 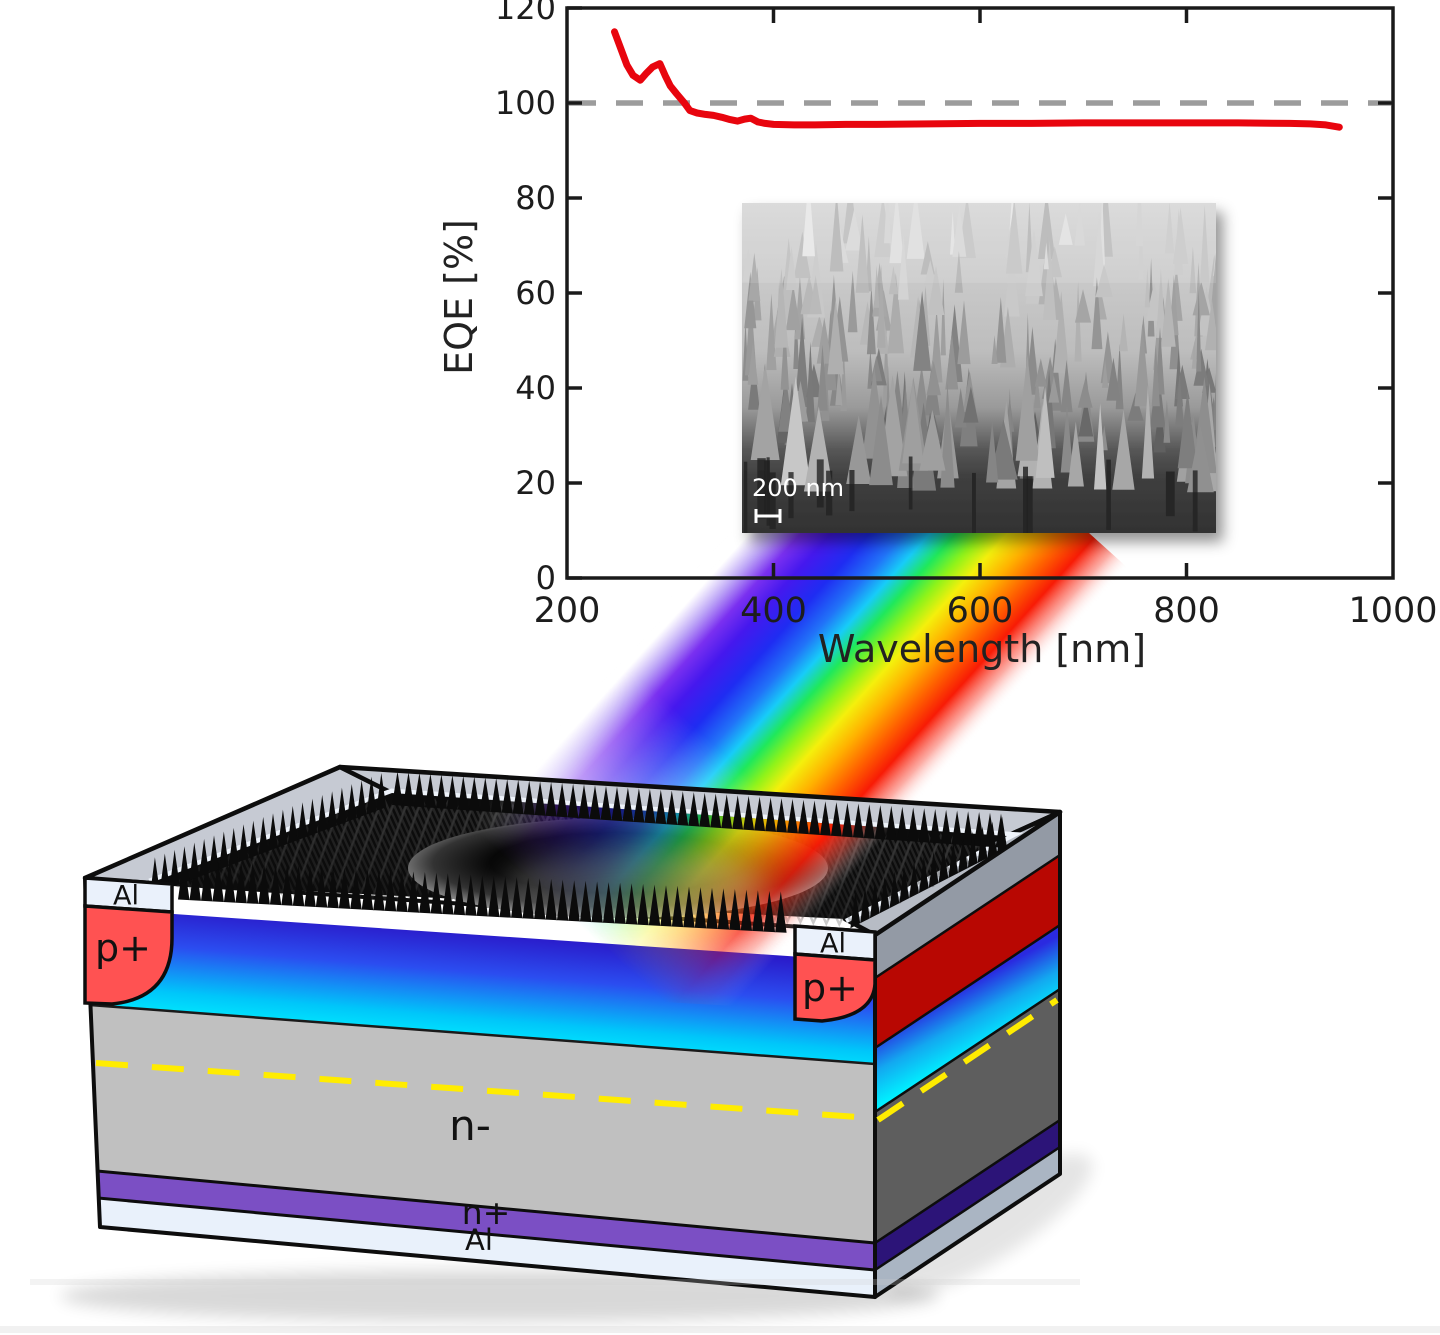 I want to click on x-axis-tick-label: 400, so click(x=773, y=611).